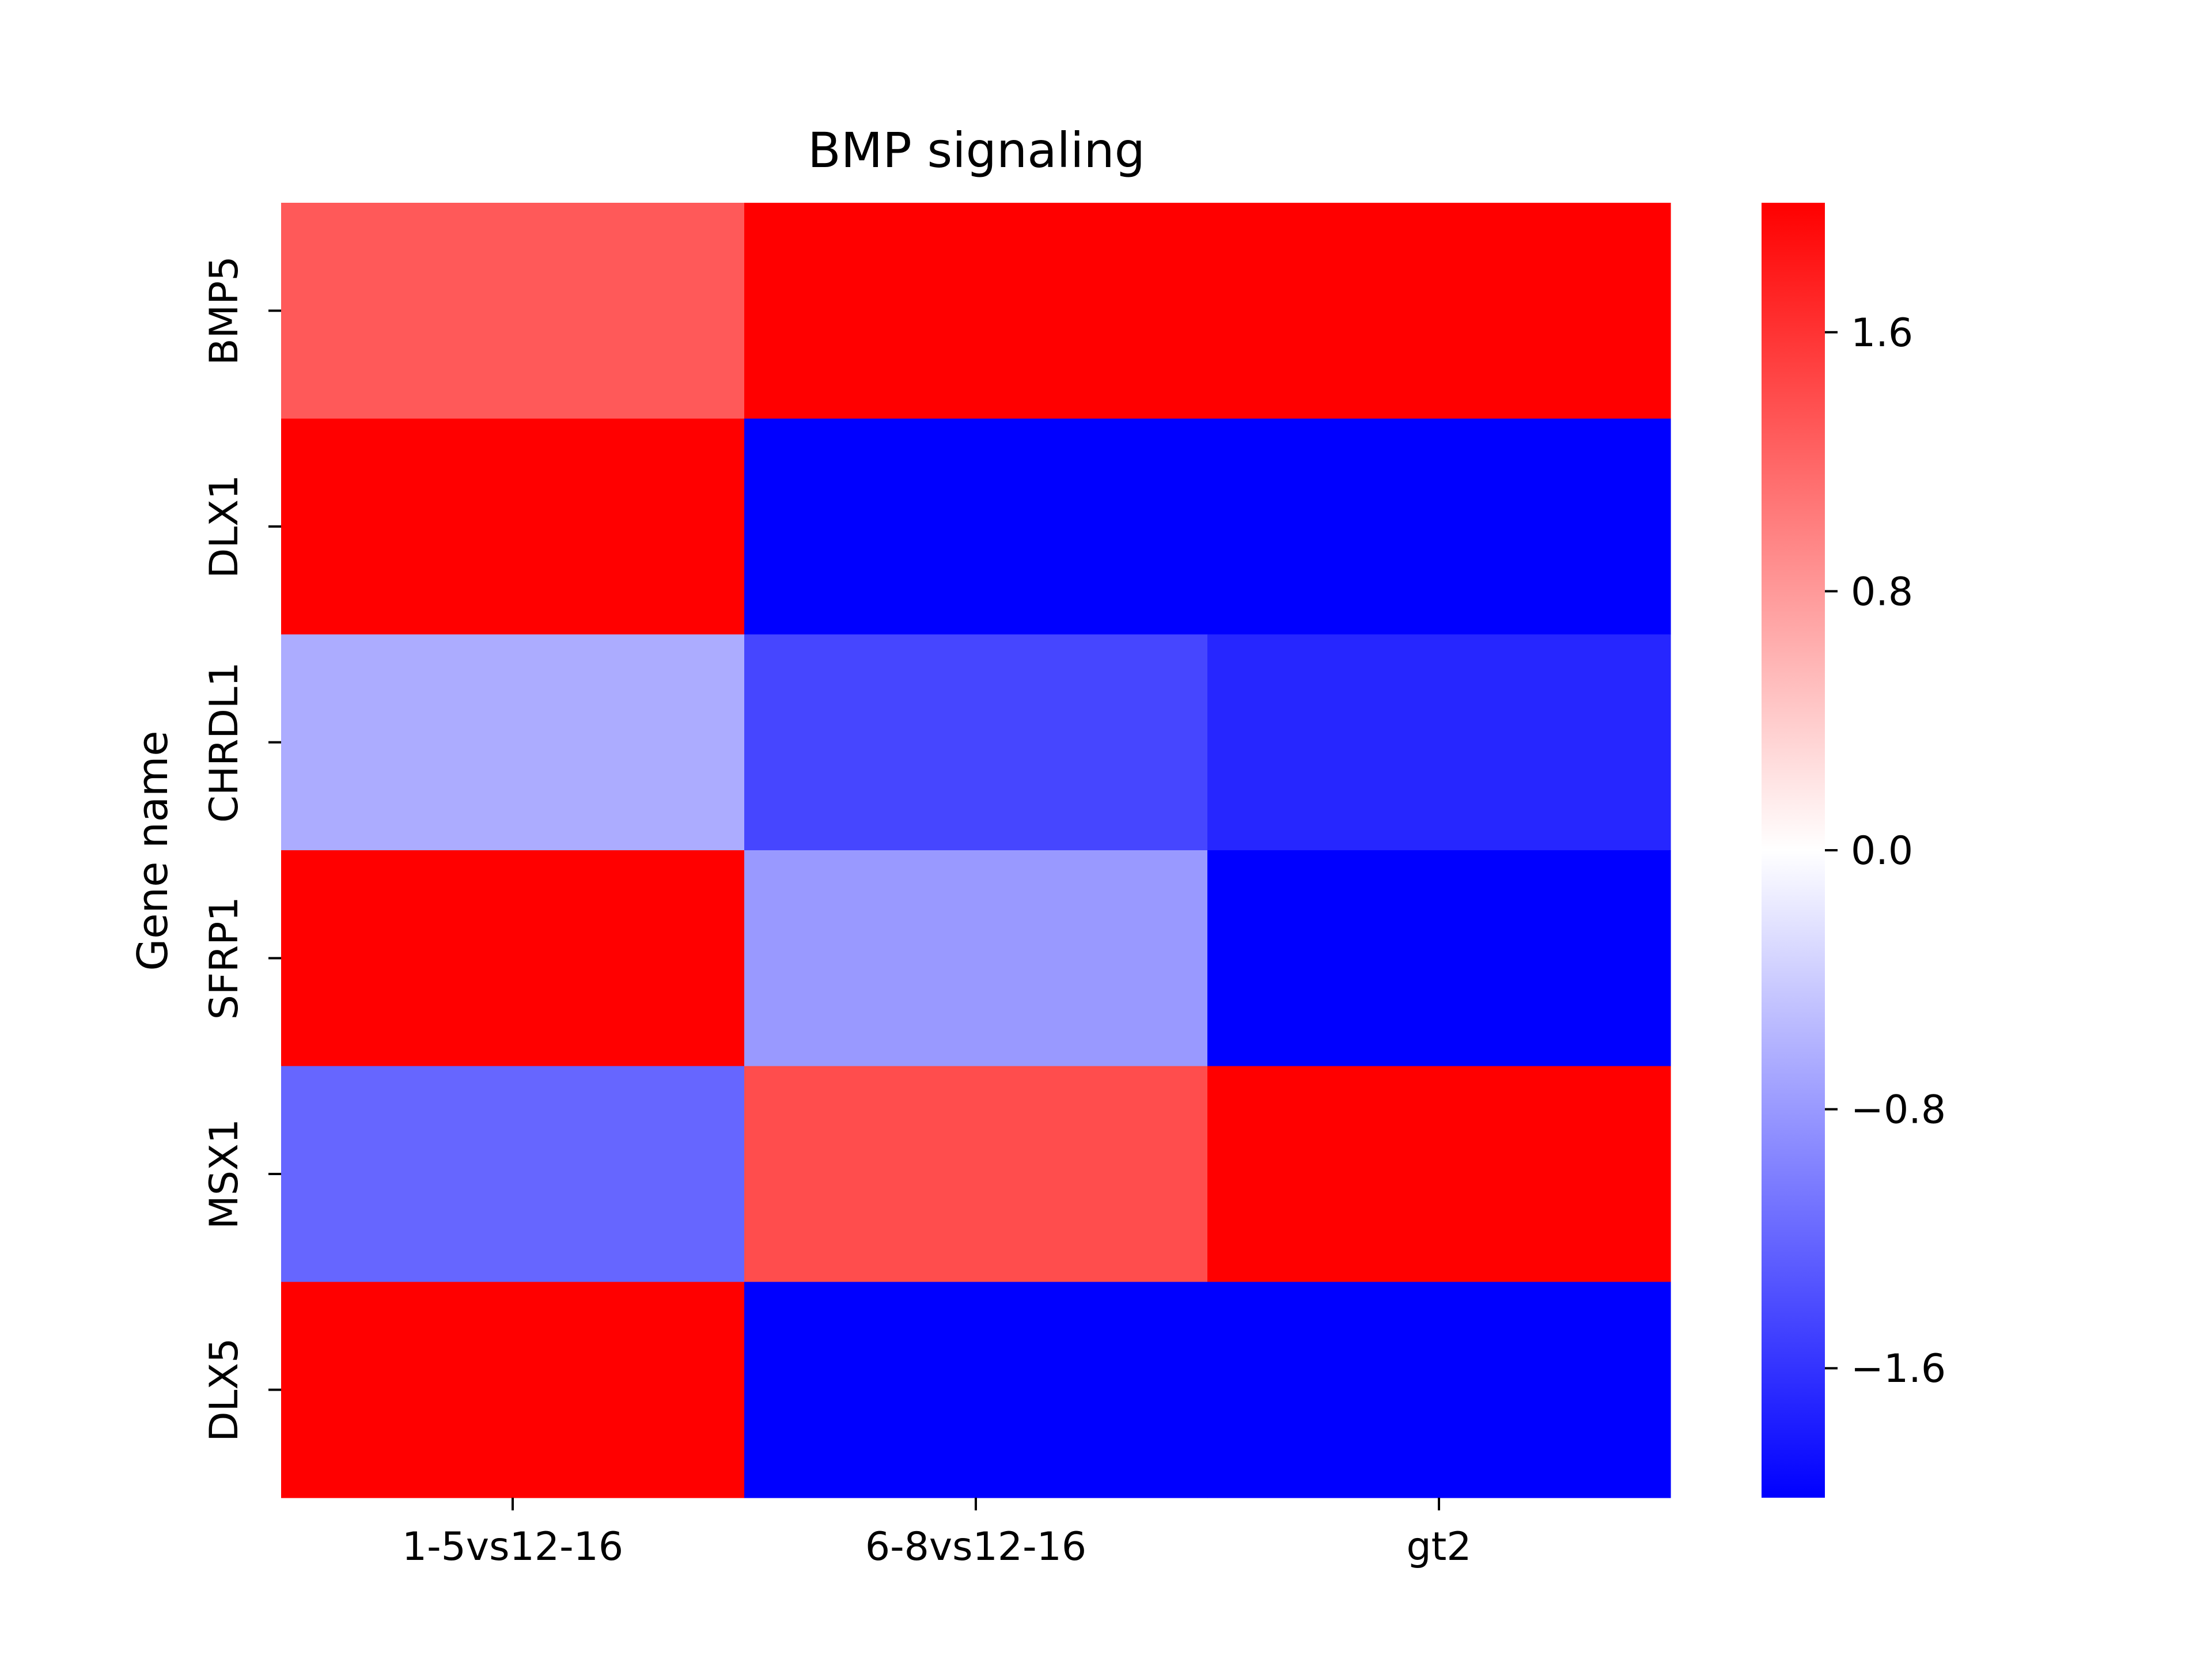  What do you see at coordinates (1882, 333) in the screenshot?
I see `colorbar-tick-label: 1.6` at bounding box center [1882, 333].